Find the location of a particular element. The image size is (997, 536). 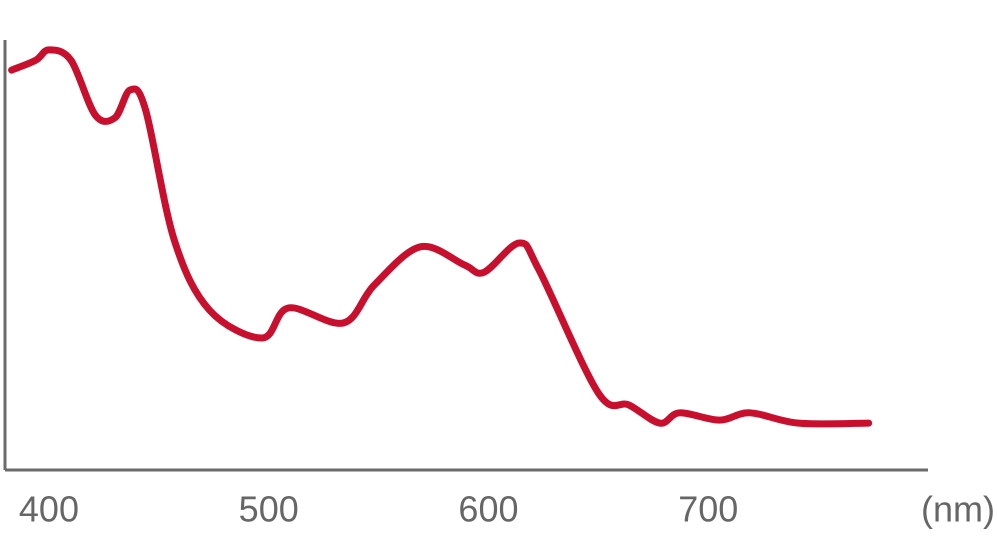

x-axis-label: (nm) is located at coordinates (958, 509).